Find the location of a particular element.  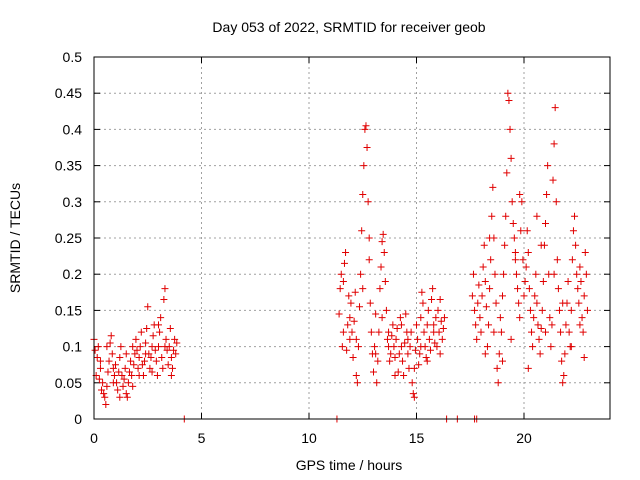

y-tick-label: 0.25 is located at coordinates (68, 238).